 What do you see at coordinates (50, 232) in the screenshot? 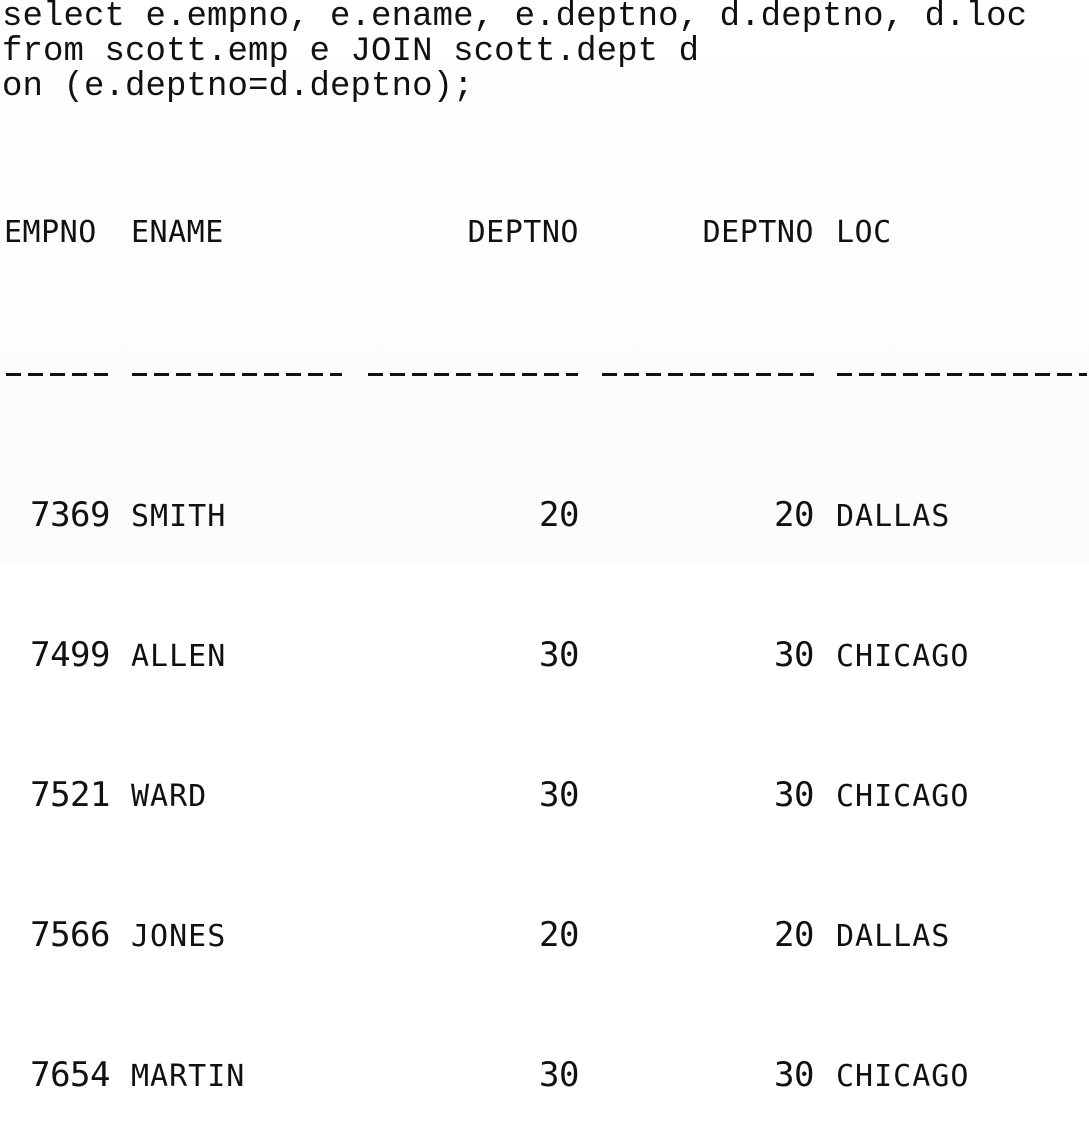
I see `column-header-empno: EMPNO` at bounding box center [50, 232].